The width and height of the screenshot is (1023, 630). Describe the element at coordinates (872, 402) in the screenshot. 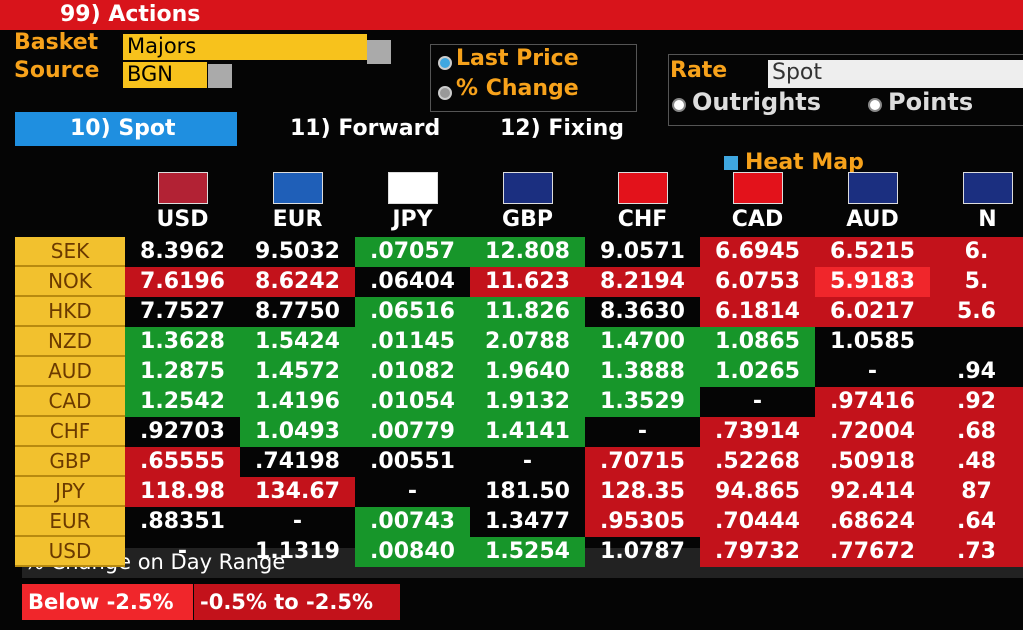

I see `heat-cell: .97416` at that location.